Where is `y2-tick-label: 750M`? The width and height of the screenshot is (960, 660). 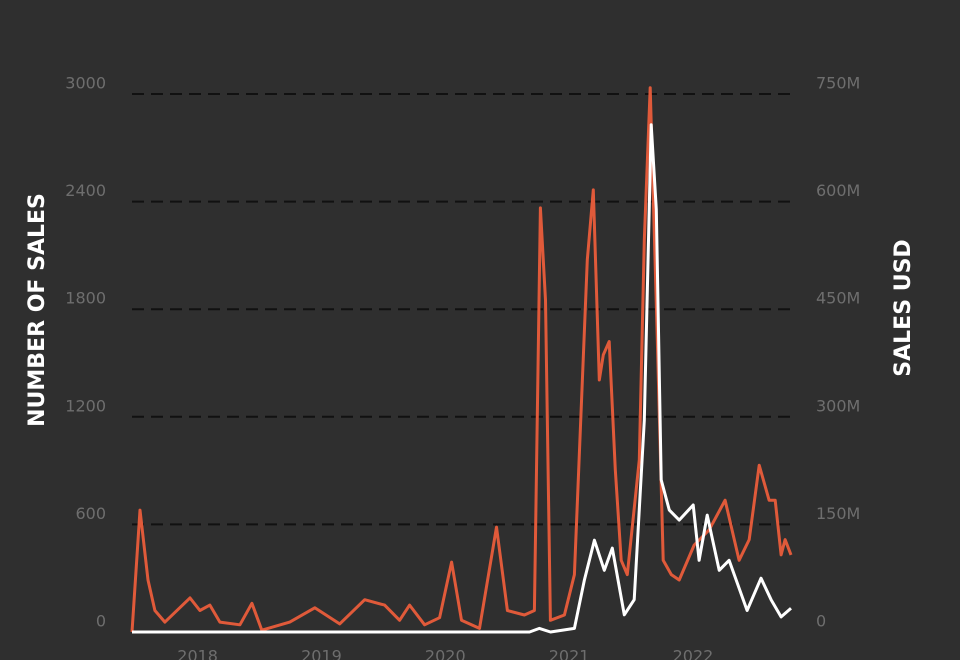
y2-tick-label: 750M is located at coordinates (838, 83).